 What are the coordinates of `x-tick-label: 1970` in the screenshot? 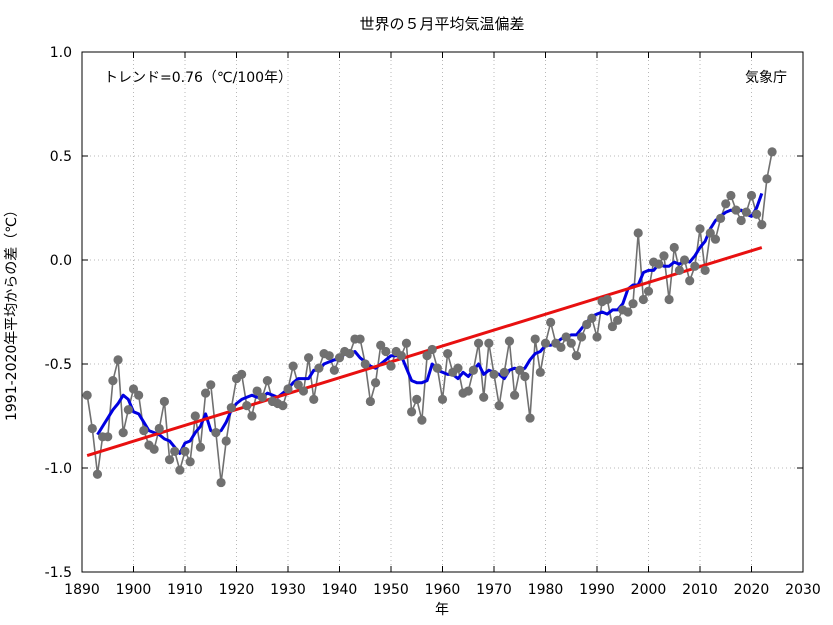 It's located at (494, 590).